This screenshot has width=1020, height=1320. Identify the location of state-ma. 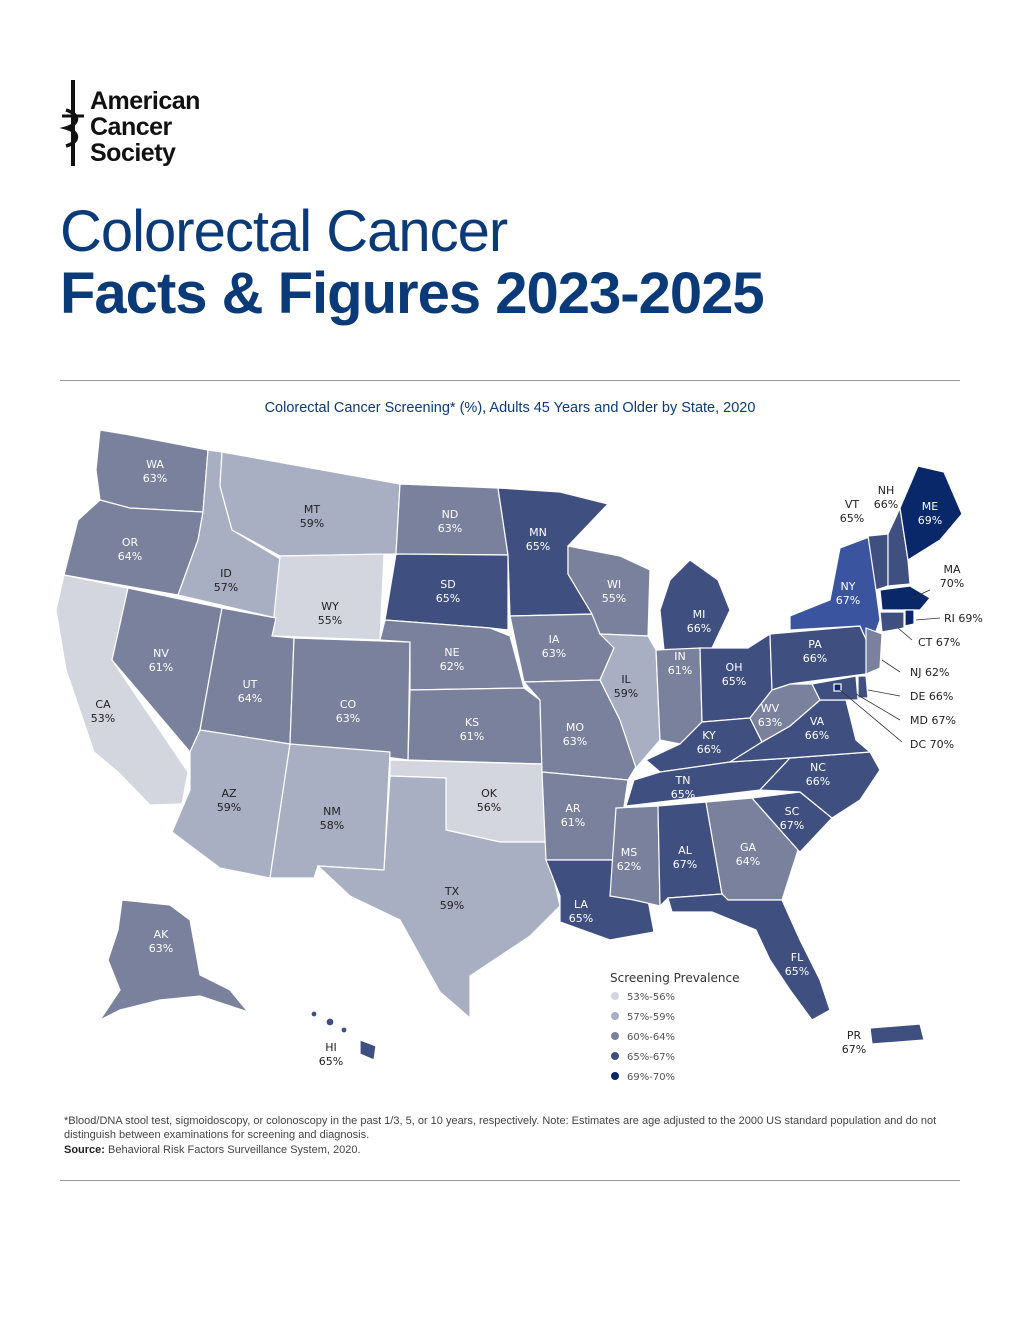
(905, 598).